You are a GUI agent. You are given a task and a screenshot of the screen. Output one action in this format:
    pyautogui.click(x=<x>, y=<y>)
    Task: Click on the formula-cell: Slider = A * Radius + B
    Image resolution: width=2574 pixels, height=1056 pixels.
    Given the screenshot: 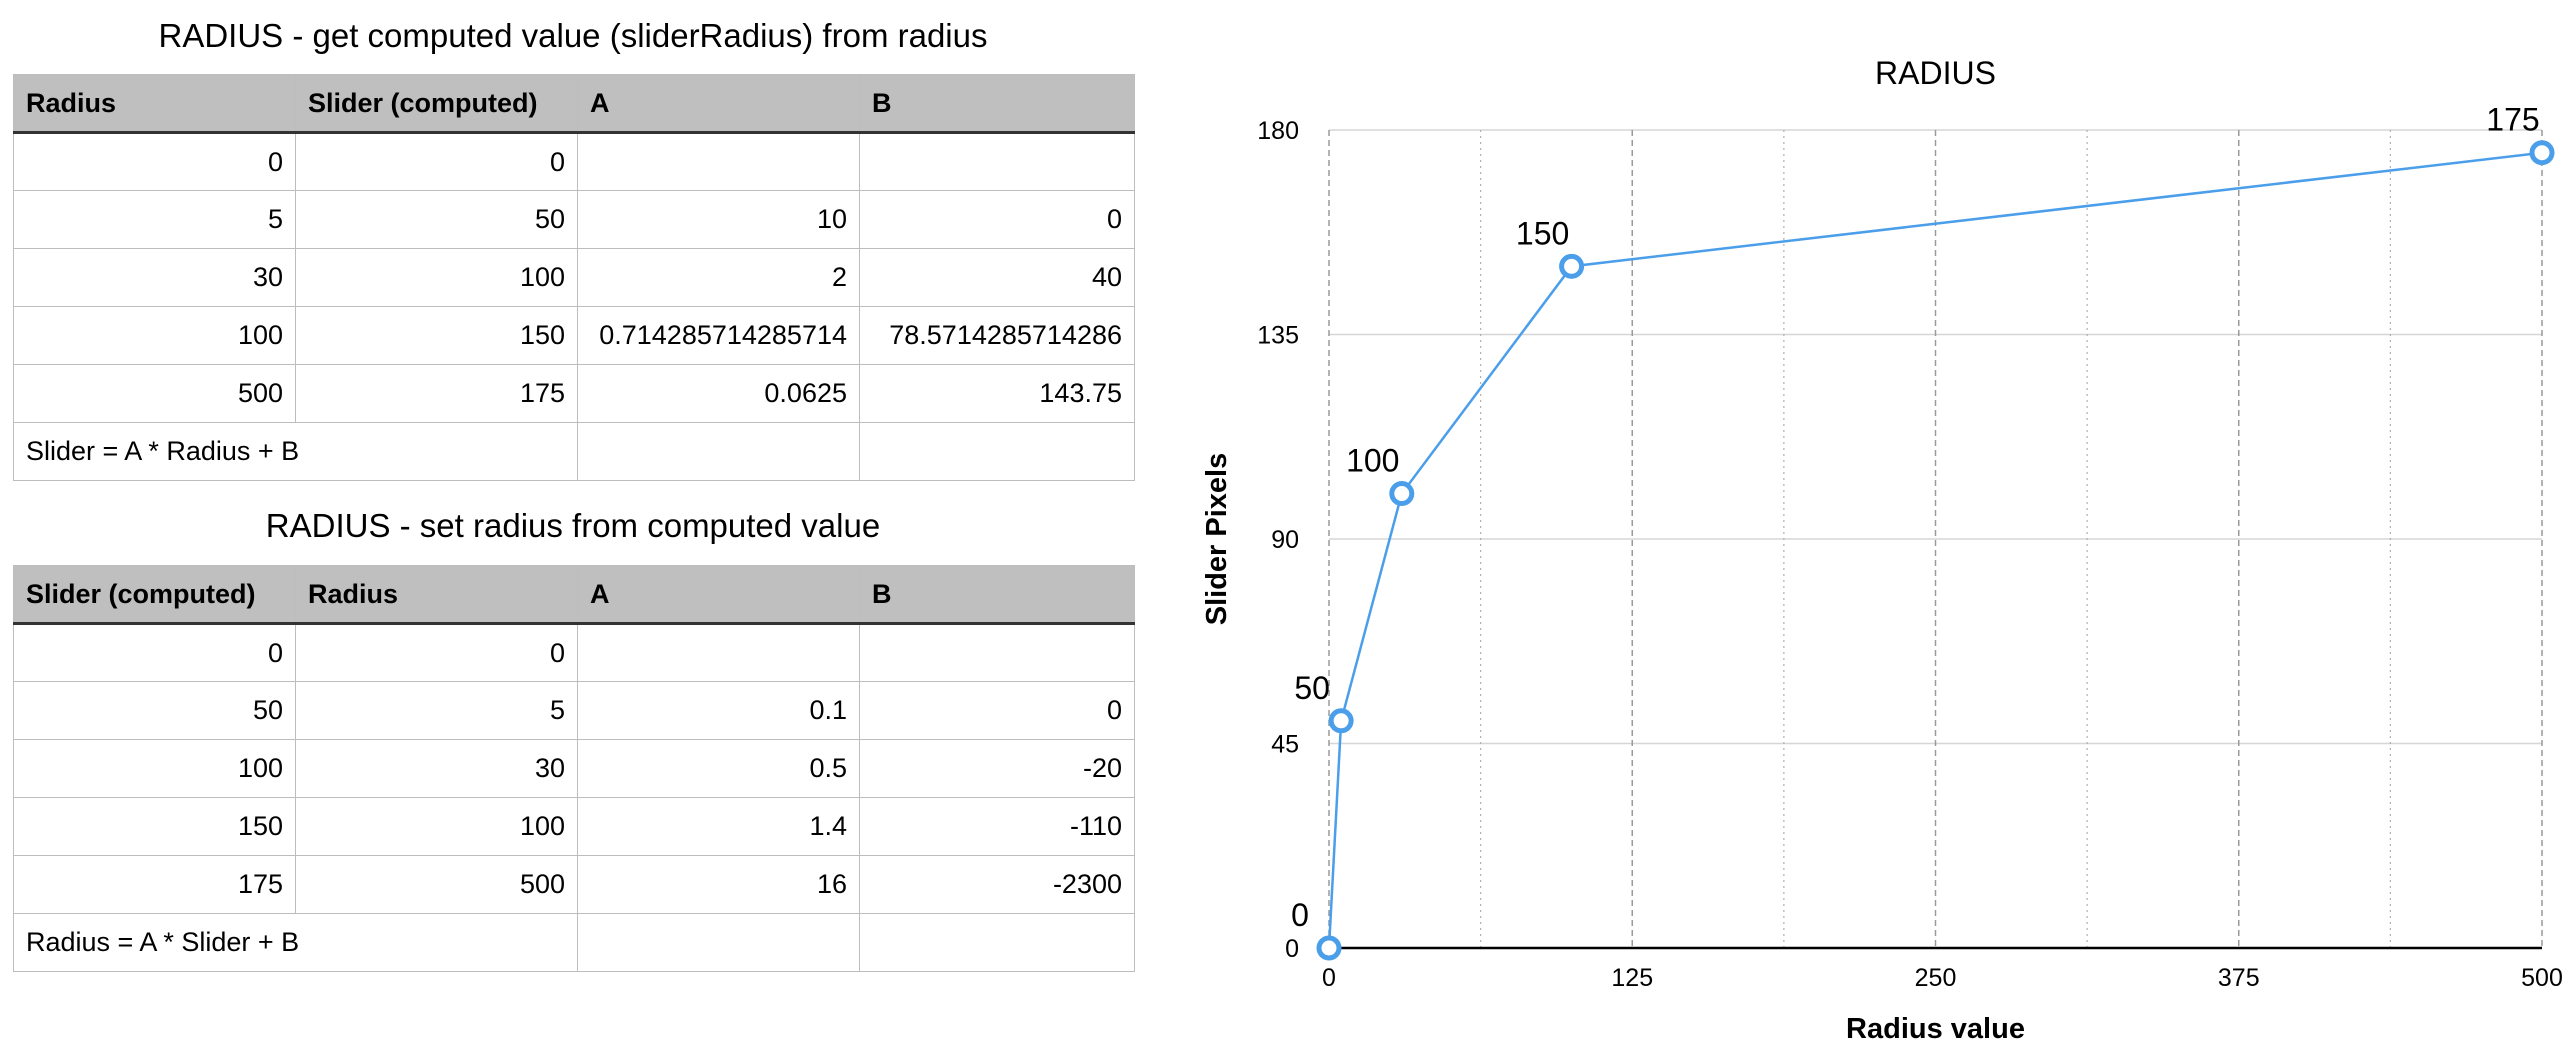 What is the action you would take?
    pyautogui.click(x=295, y=451)
    